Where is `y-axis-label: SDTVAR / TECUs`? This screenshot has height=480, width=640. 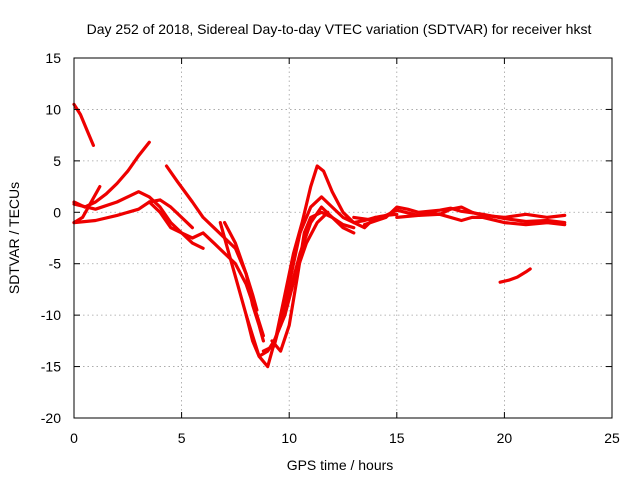 y-axis-label: SDTVAR / TECUs is located at coordinates (14, 238).